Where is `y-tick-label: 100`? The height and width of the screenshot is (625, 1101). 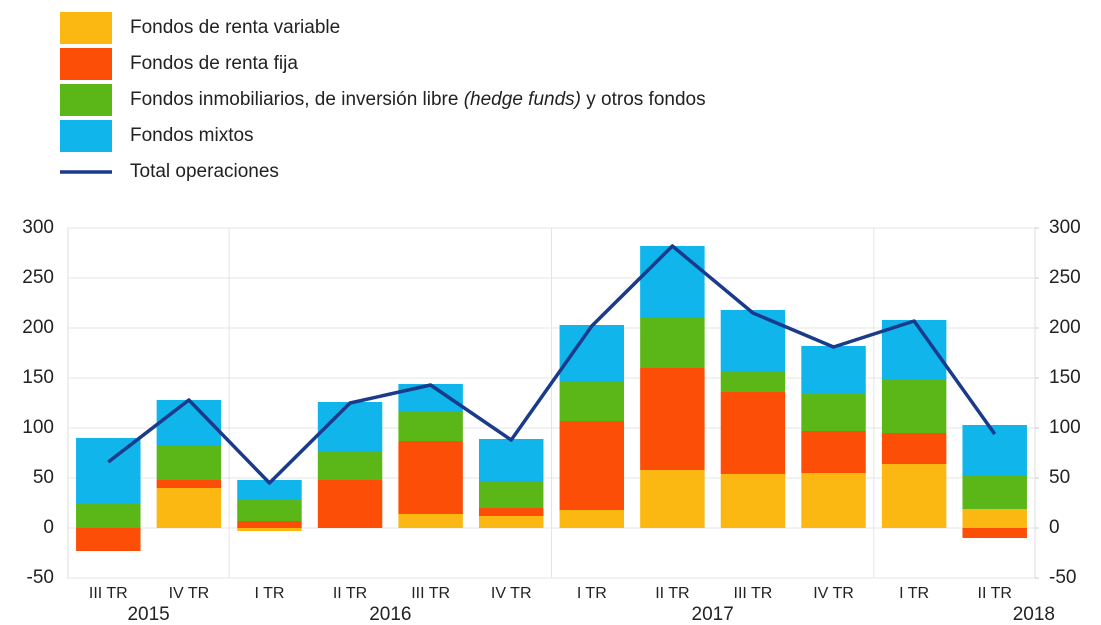
y-tick-label: 100 is located at coordinates (38, 427).